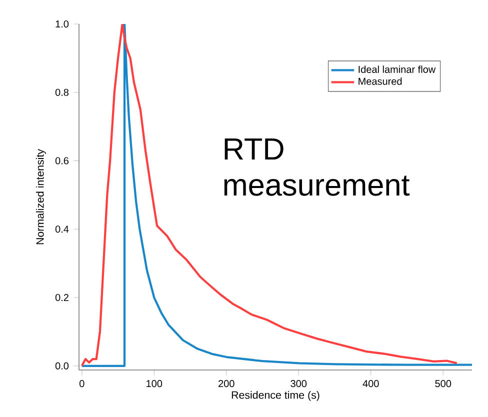 This screenshot has width=488, height=417. Describe the element at coordinates (61, 298) in the screenshot. I see `y-tick-label: 0.2` at that location.